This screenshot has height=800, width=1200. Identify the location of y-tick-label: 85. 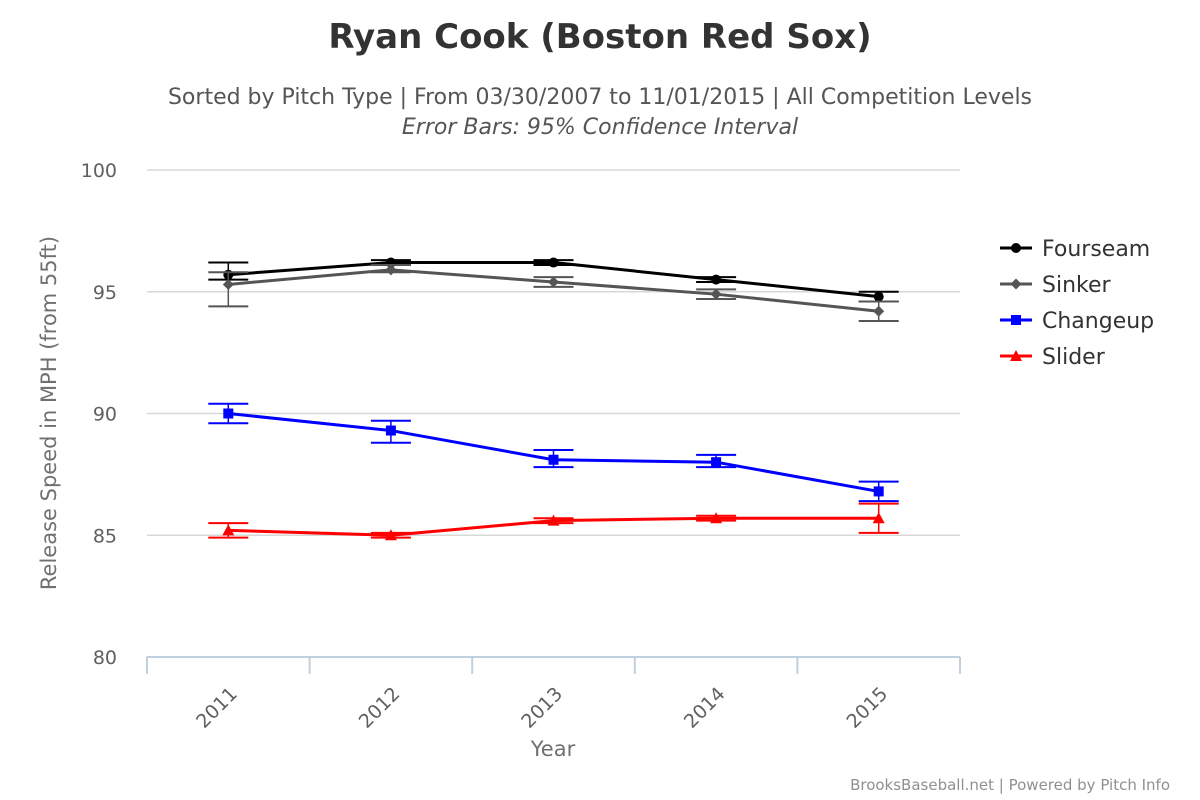
(105, 536).